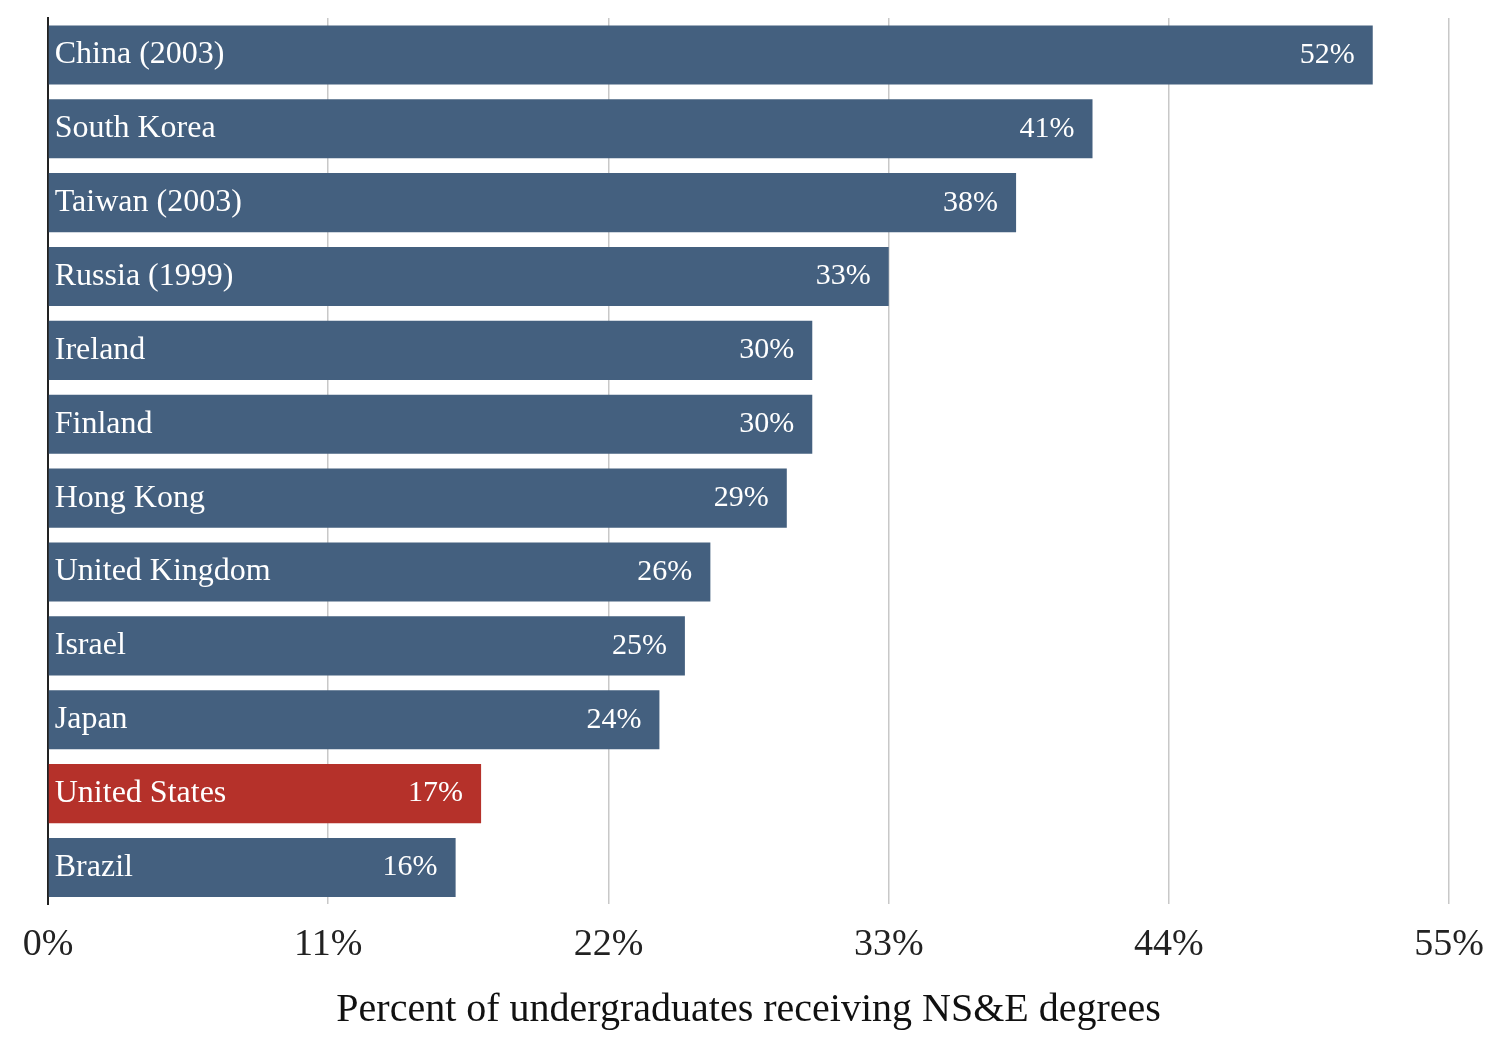  I want to click on data-label: 17%, so click(436, 791).